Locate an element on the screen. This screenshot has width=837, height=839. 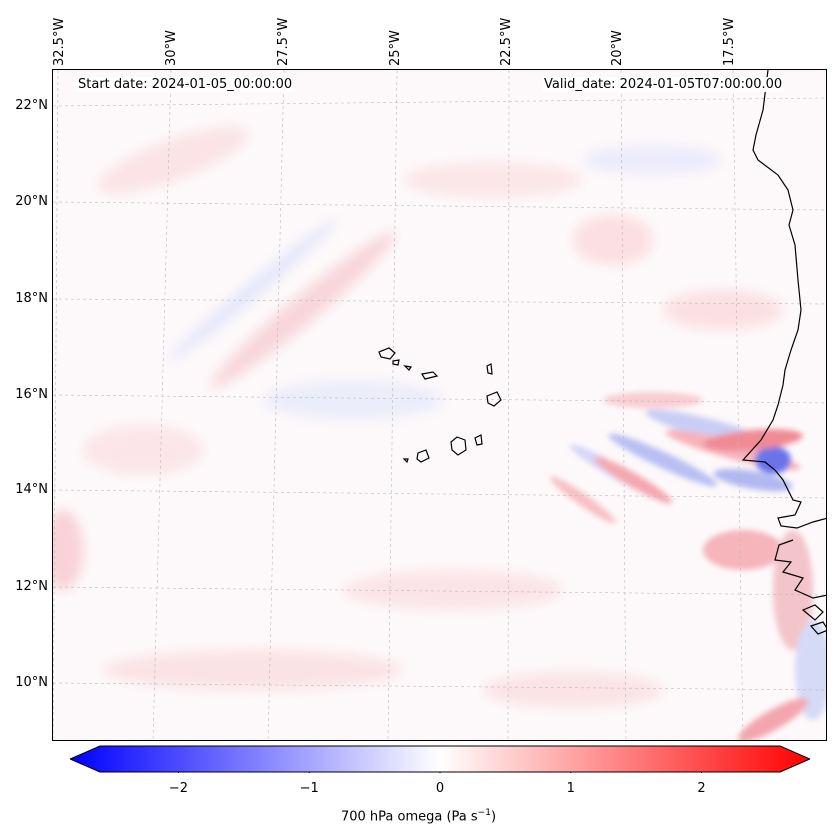
lat-label-14n: 14°N is located at coordinates (31, 489).